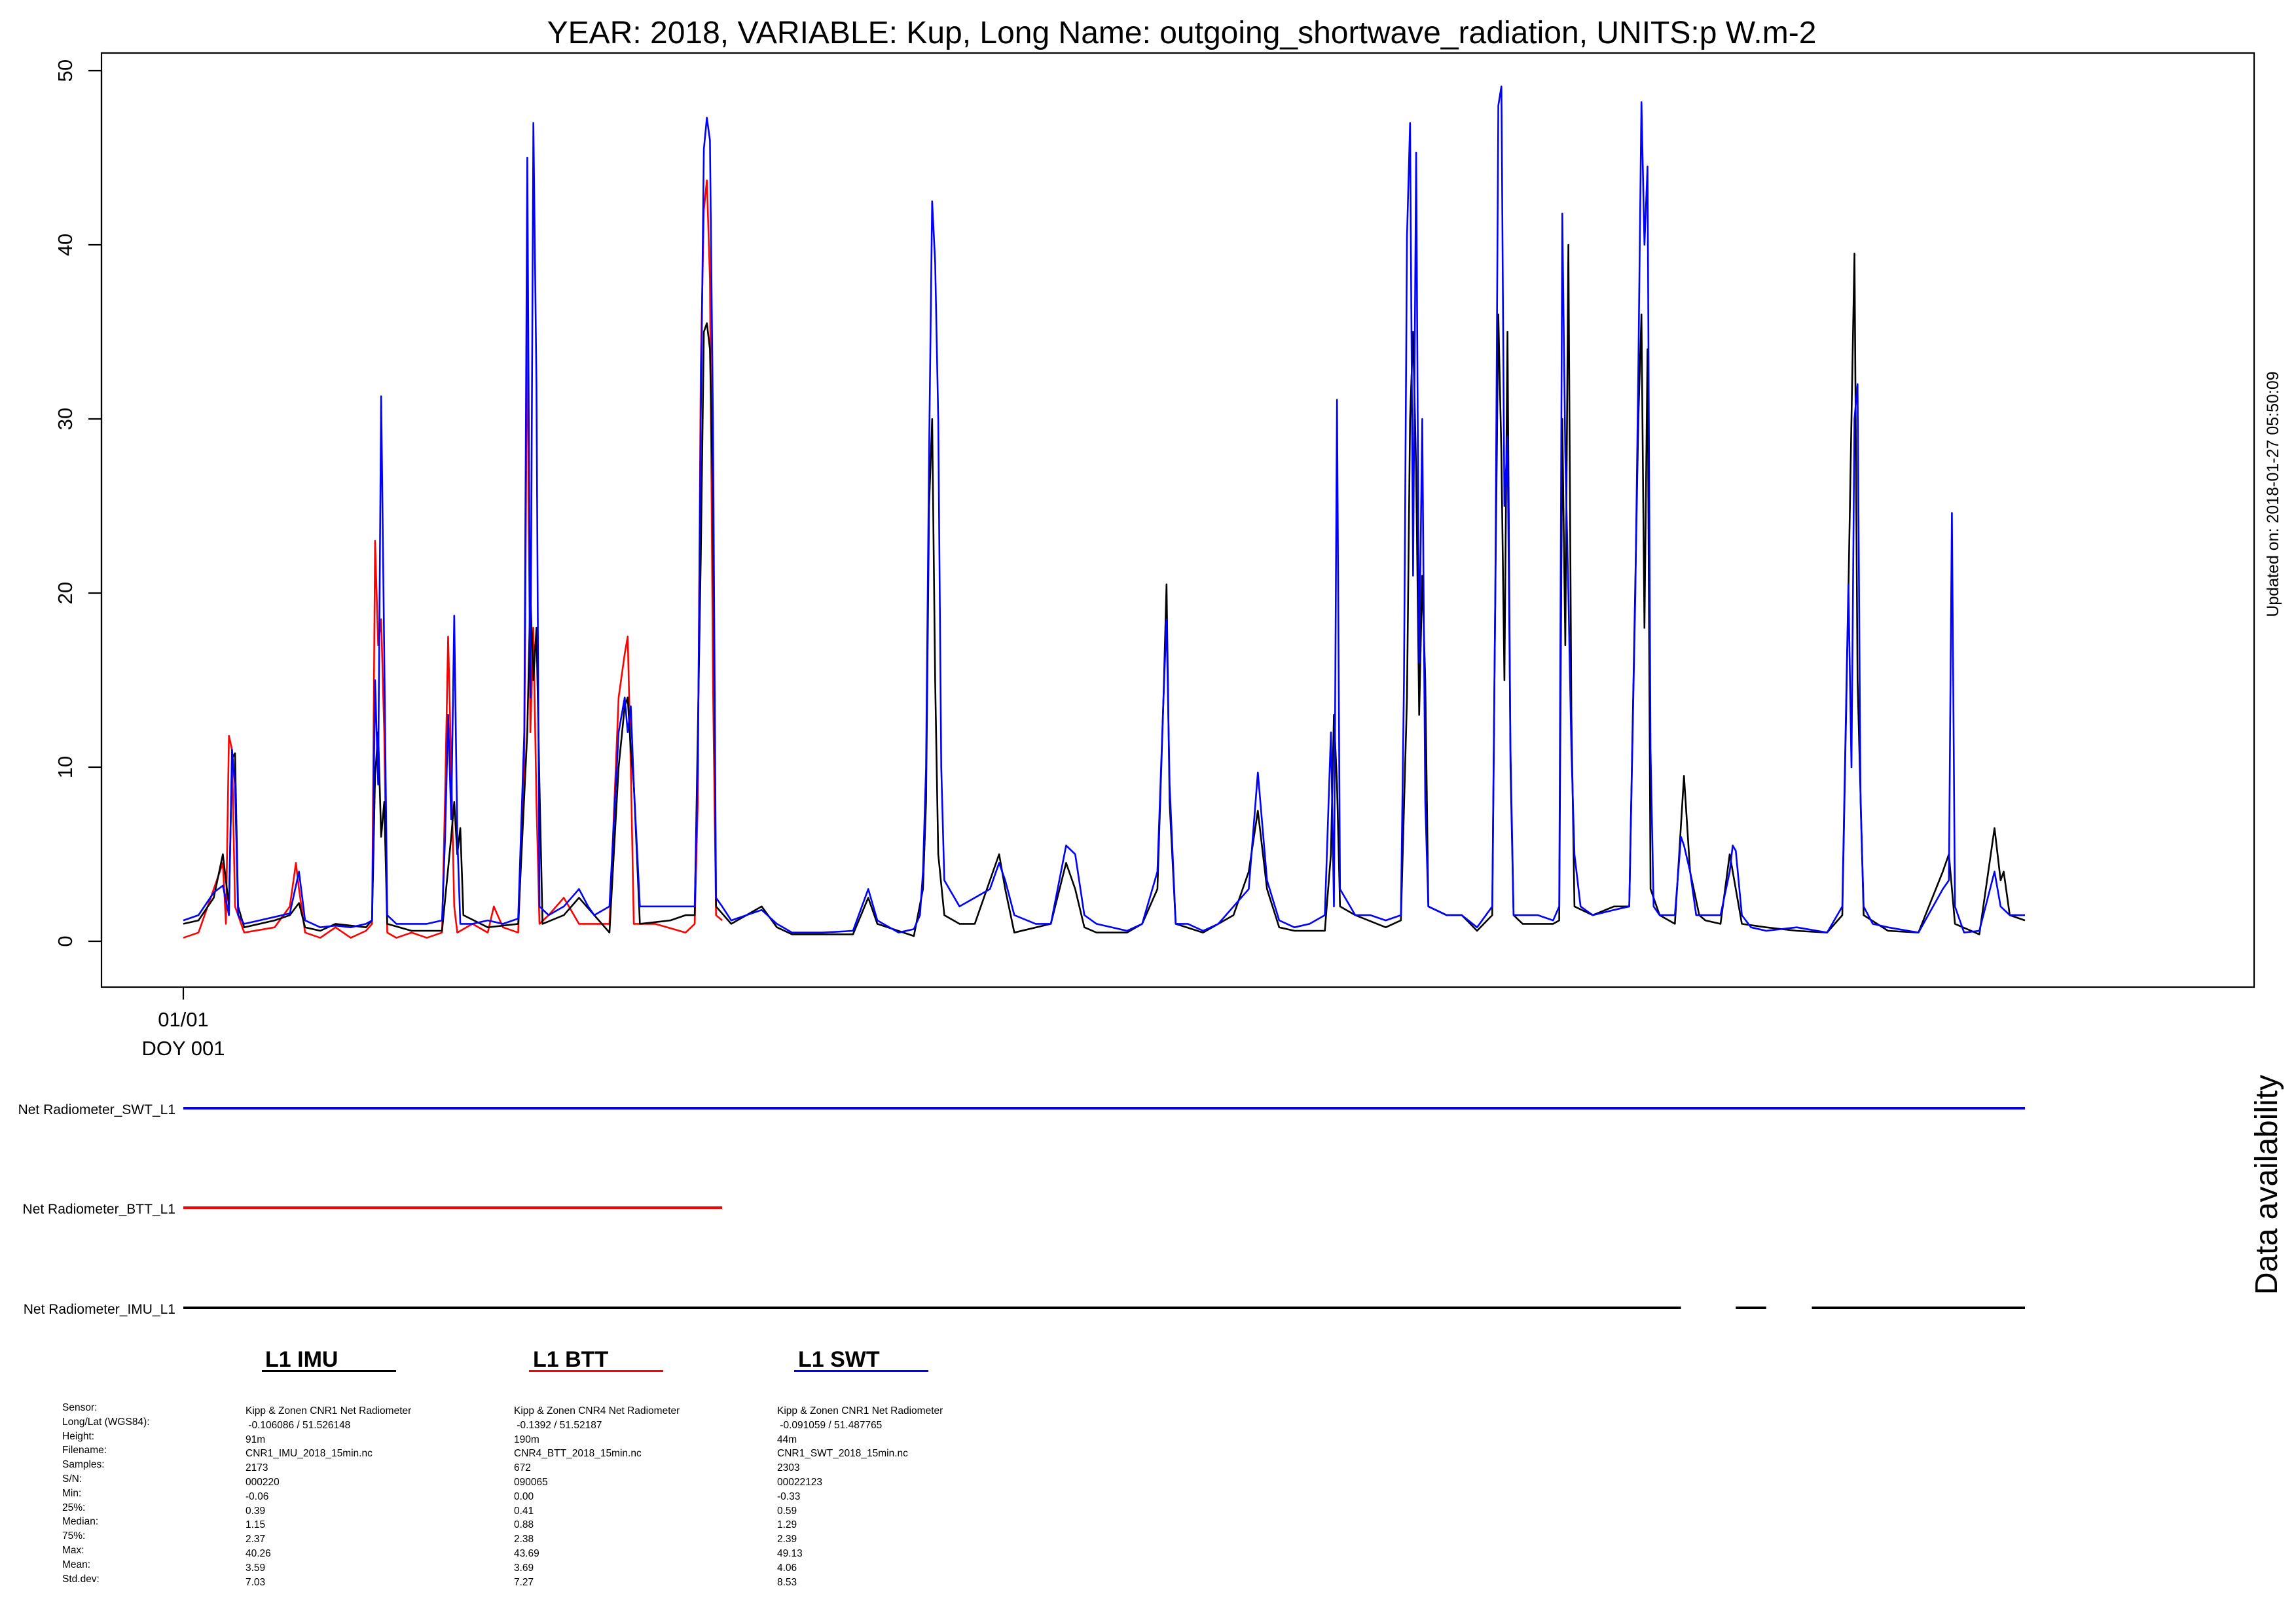 Image resolution: width=2296 pixels, height=1624 pixels. What do you see at coordinates (99, 1309) in the screenshot?
I see `availability-row-label: Net Radiometer_IMU_L1` at bounding box center [99, 1309].